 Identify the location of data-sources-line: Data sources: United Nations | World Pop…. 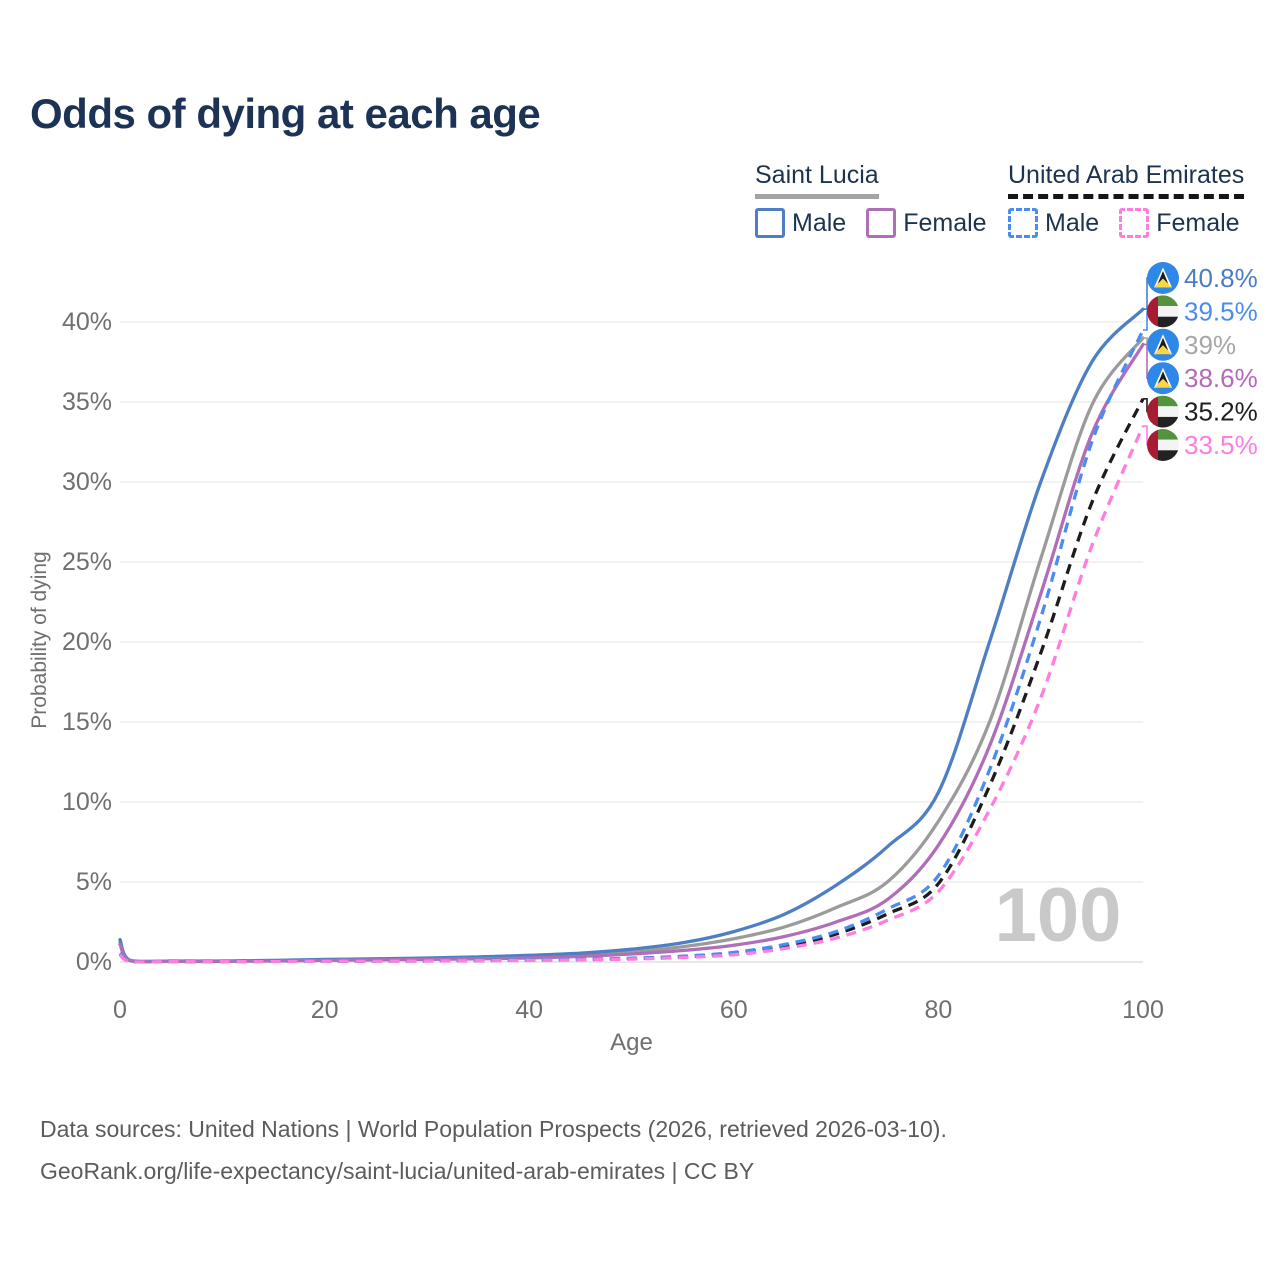
(493, 1129).